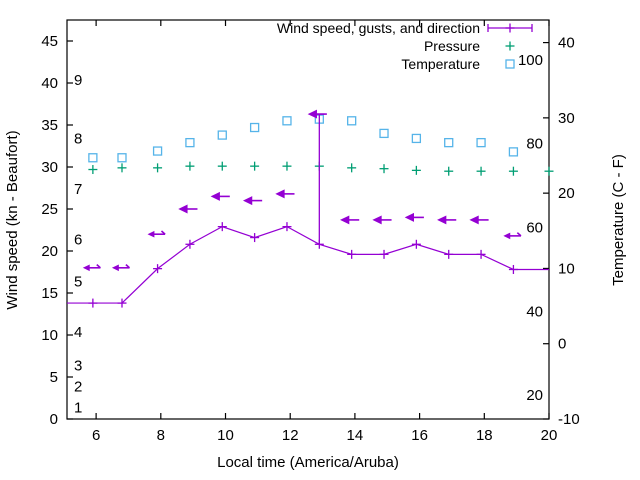  Describe the element at coordinates (452, 46) in the screenshot. I see `legend-label: Pressure` at that location.